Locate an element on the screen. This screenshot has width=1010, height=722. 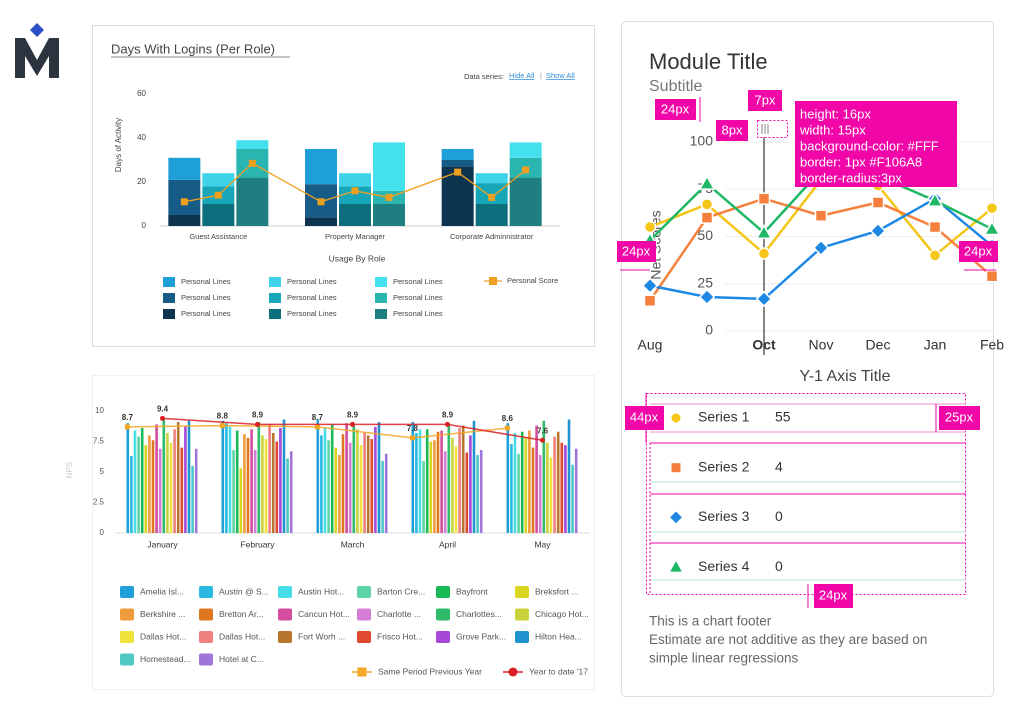
y-tick-label: 0 is located at coordinates (102, 532).